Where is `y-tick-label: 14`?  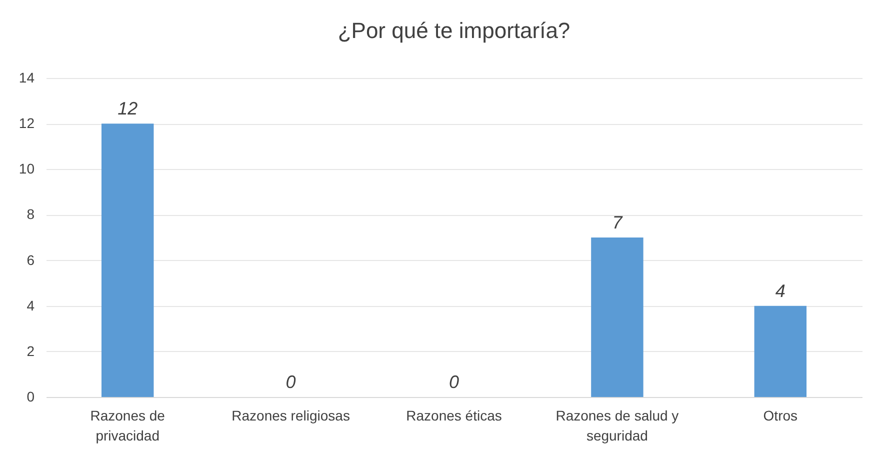 y-tick-label: 14 is located at coordinates (26, 78).